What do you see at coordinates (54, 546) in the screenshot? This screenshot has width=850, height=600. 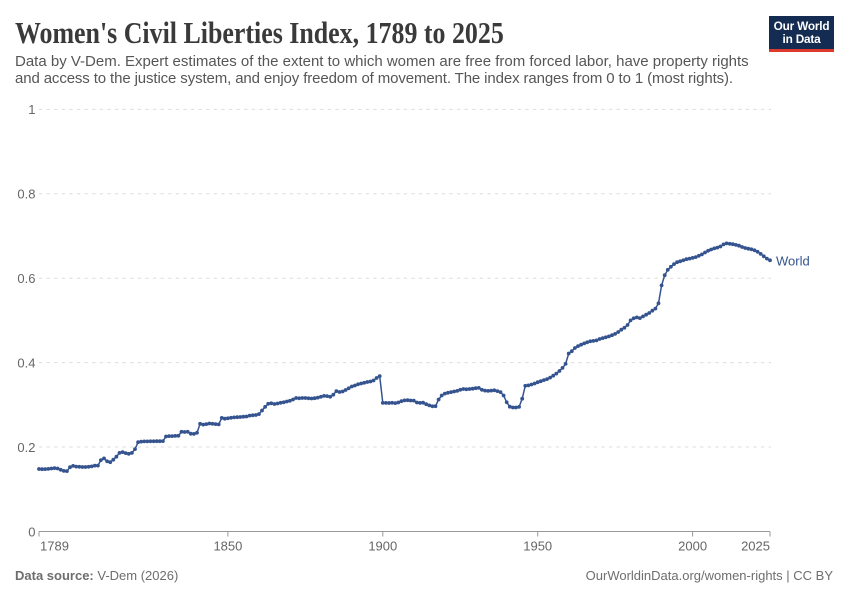 I see `svg-text: 1789` at bounding box center [54, 546].